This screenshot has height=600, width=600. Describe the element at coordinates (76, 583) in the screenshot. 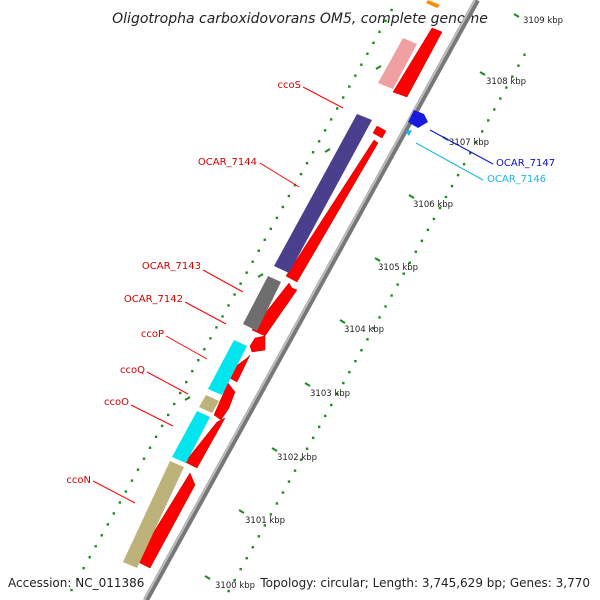

I see `accession-text: Accession: NC_011386` at that location.